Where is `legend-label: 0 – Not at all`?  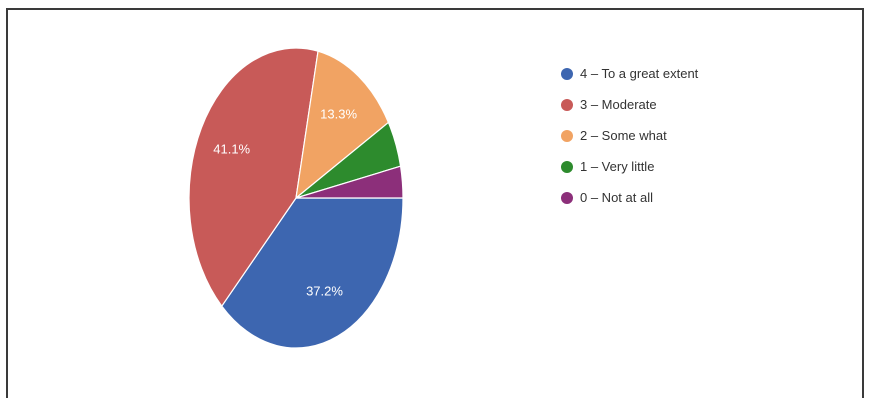 legend-label: 0 – Not at all is located at coordinates (616, 197).